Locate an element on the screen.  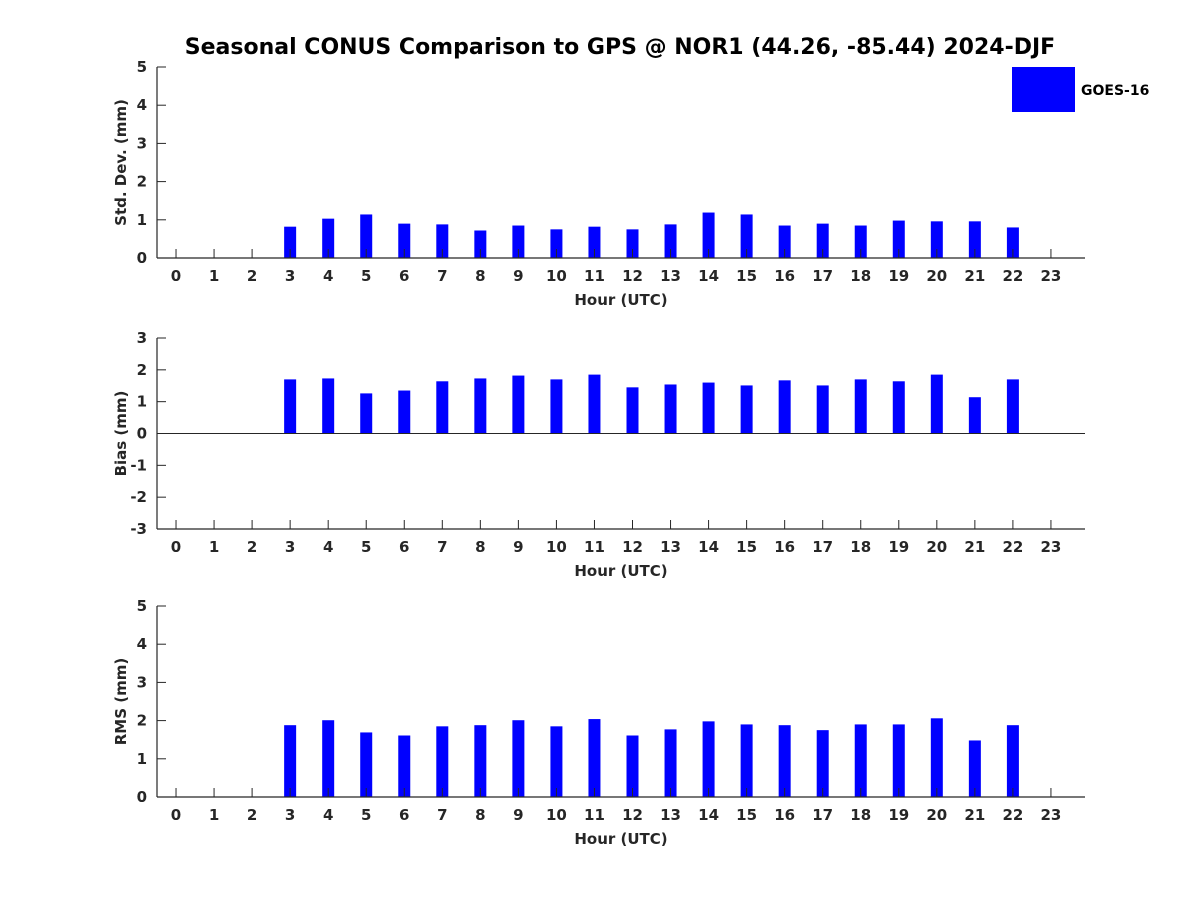
x-tick-label: 15 is located at coordinates (746, 276).